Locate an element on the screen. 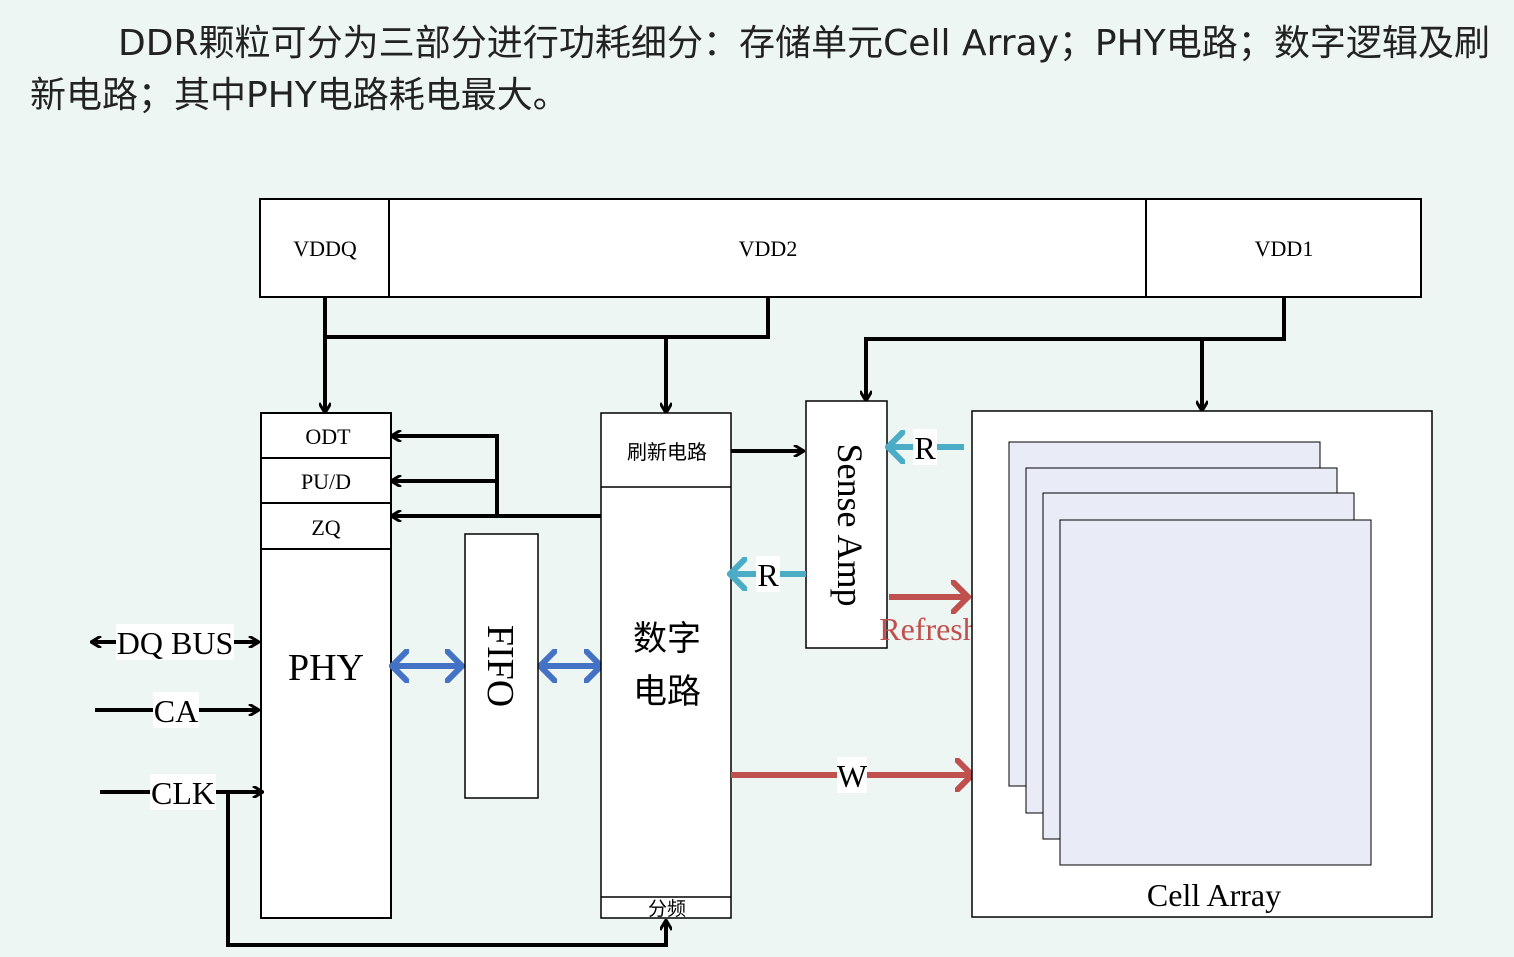 This screenshot has width=1514, height=957. odt-control-arrow is located at coordinates (497, 477).